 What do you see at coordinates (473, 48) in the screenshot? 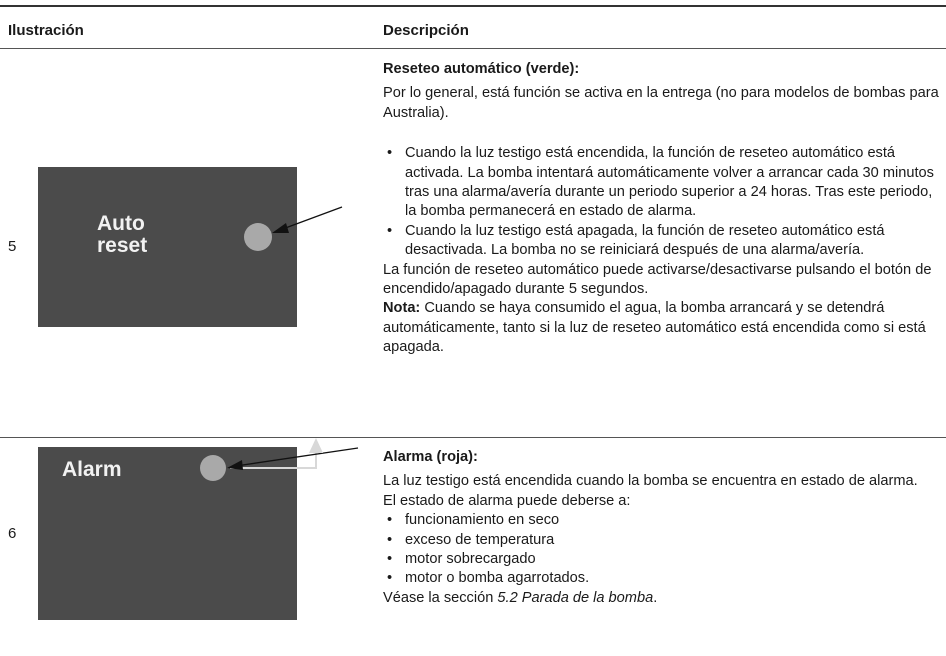
I see `header-rule` at bounding box center [473, 48].